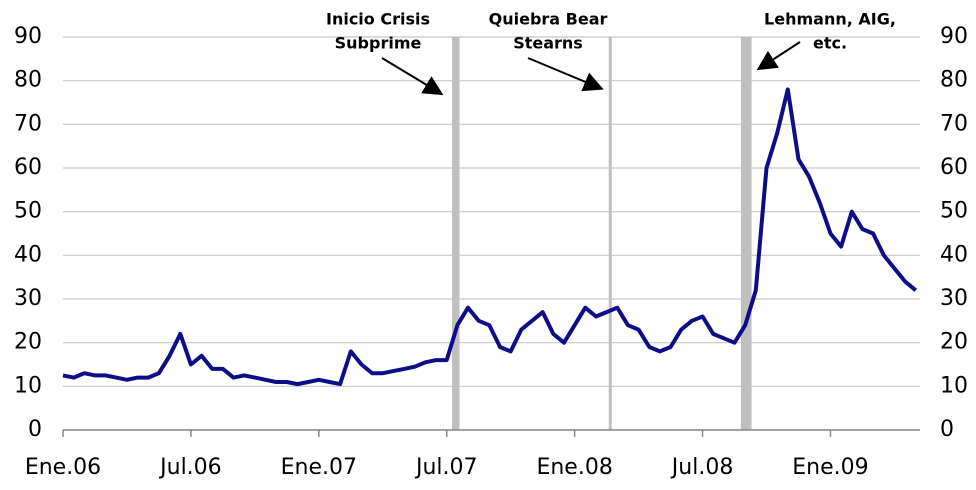 The image size is (976, 490). What do you see at coordinates (830, 43) in the screenshot?
I see `annotation: etc.` at bounding box center [830, 43].